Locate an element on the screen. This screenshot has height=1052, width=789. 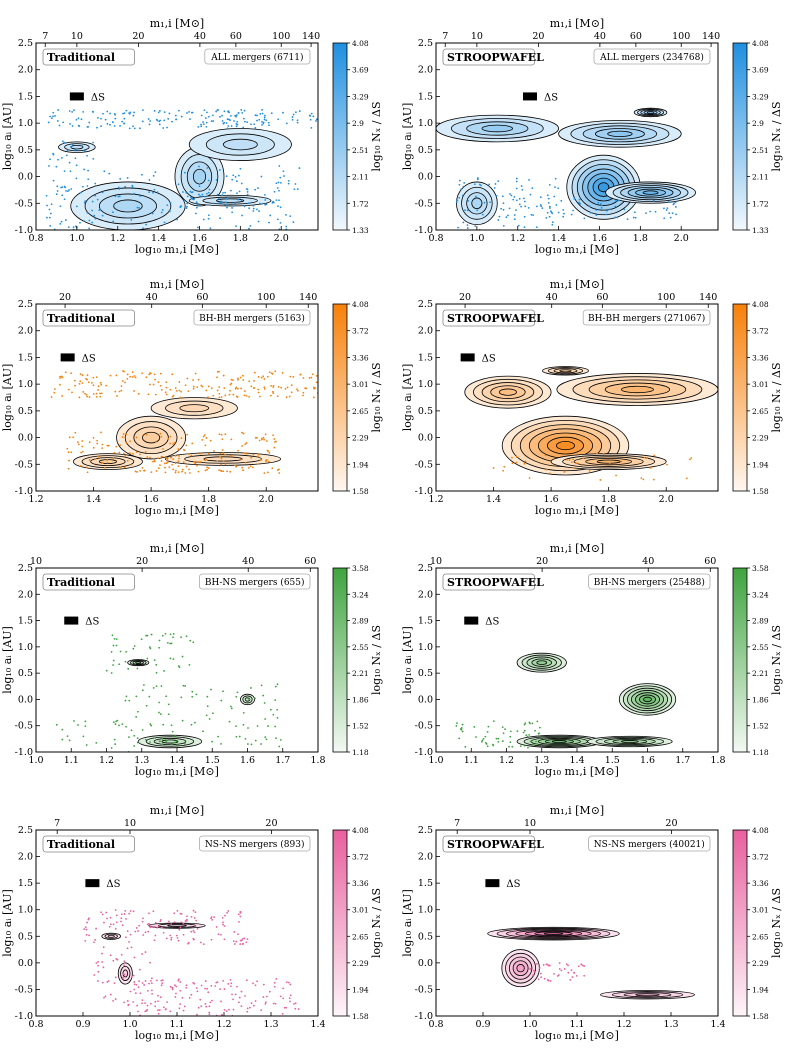
cbar-tick-label: 3.01 is located at coordinates (360, 910).